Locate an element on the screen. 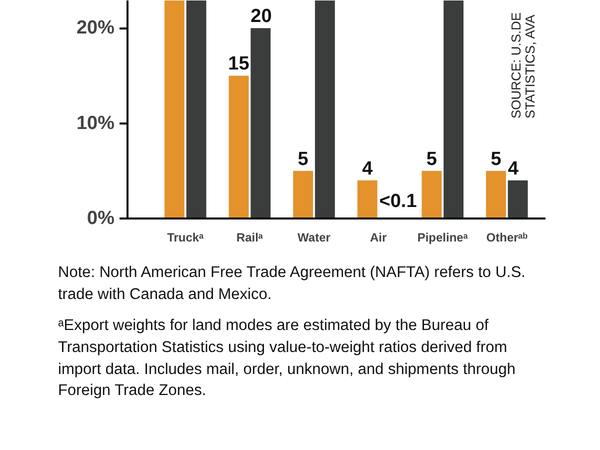 Image resolution: width=600 pixels, height=450 pixels. annotation: STATISTICS, AVA is located at coordinates (530, 66).